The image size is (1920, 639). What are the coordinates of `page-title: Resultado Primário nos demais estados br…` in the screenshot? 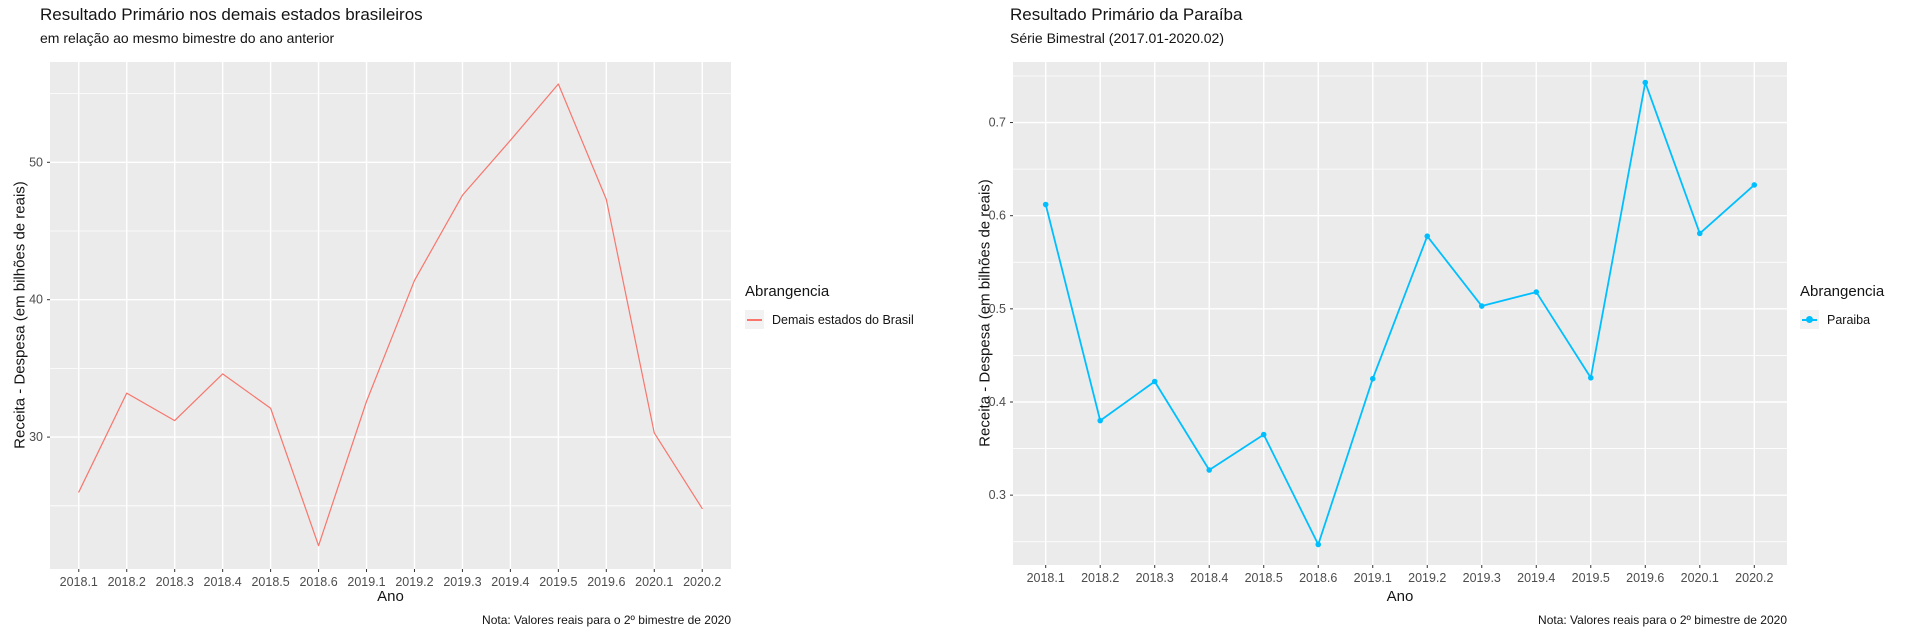 It's located at (231, 14).